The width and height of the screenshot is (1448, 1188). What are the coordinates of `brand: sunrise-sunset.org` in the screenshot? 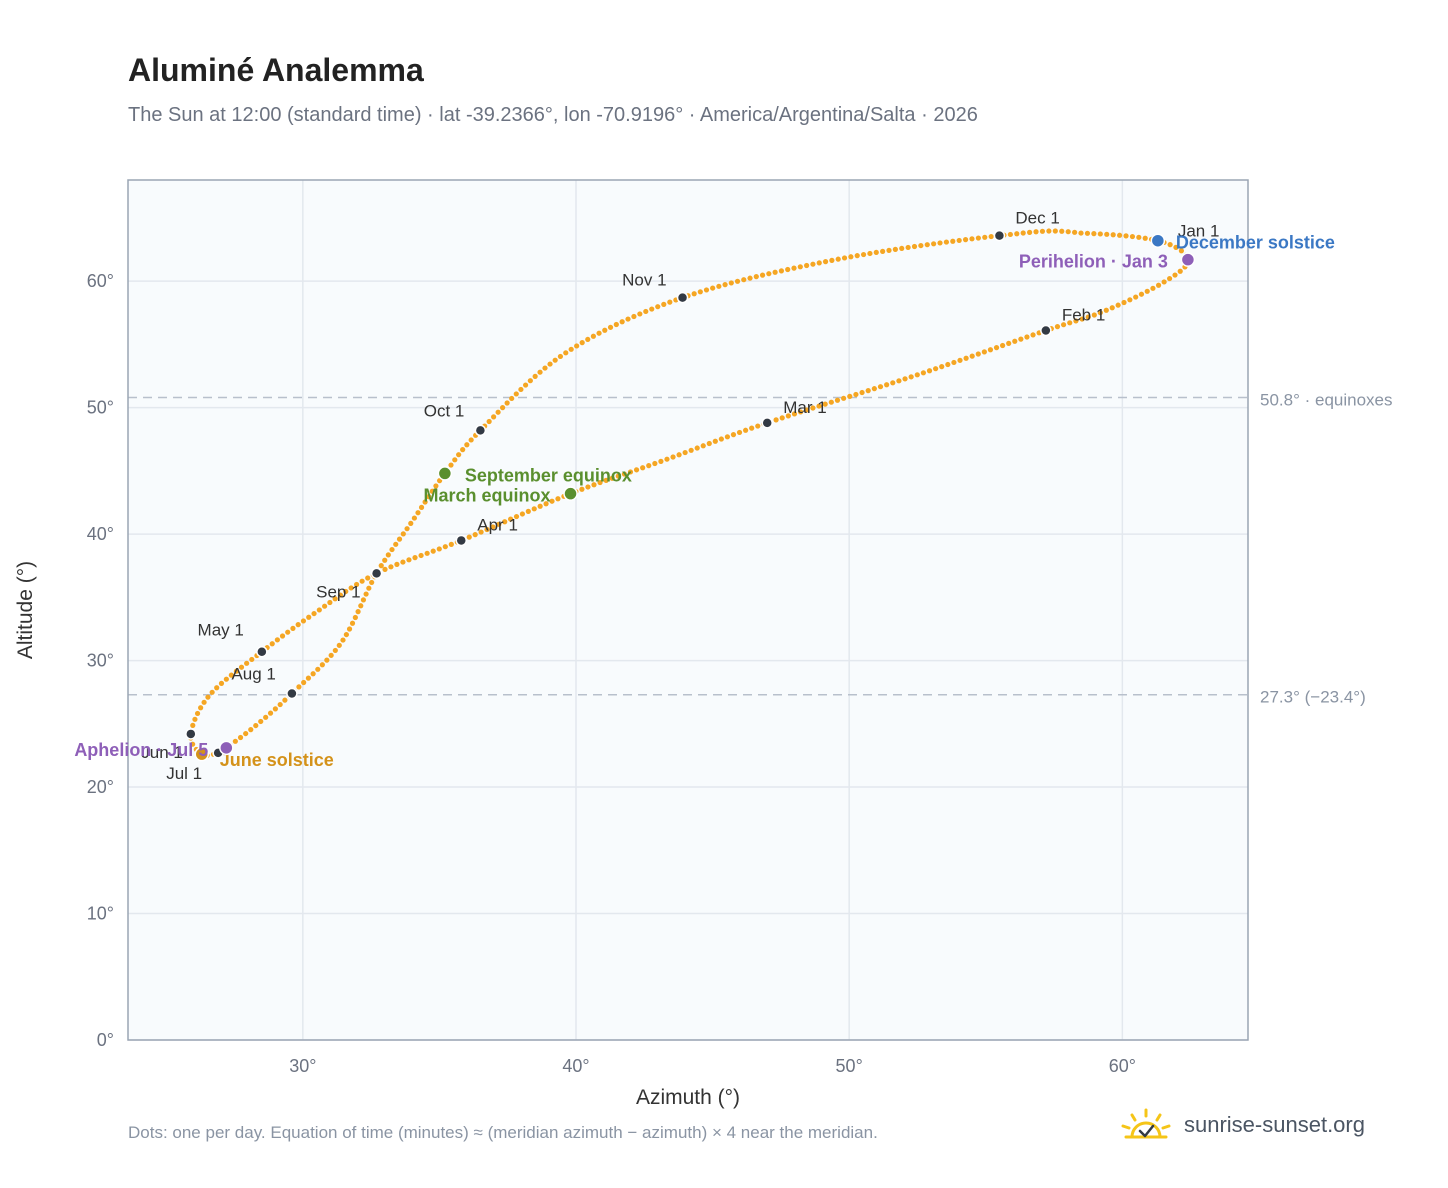 It's located at (1242, 1125).